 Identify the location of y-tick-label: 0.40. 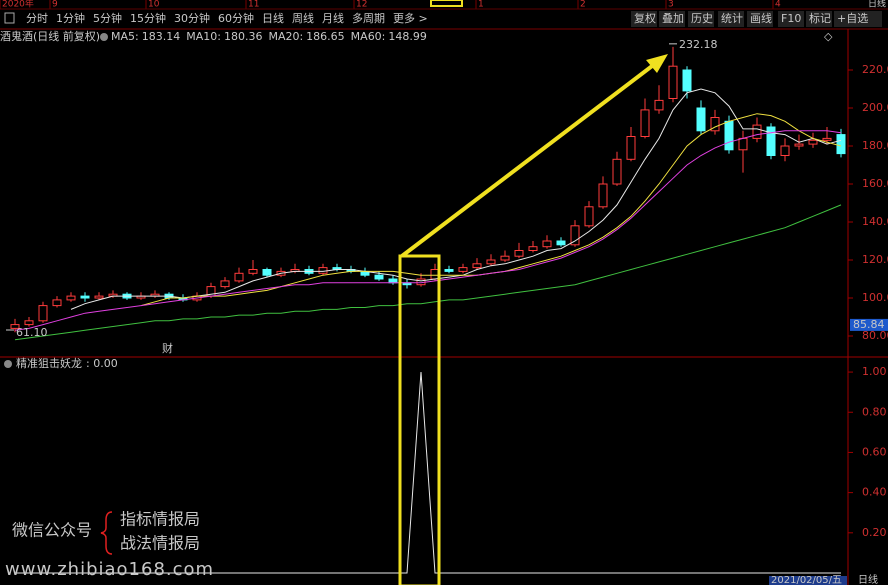
(874, 492).